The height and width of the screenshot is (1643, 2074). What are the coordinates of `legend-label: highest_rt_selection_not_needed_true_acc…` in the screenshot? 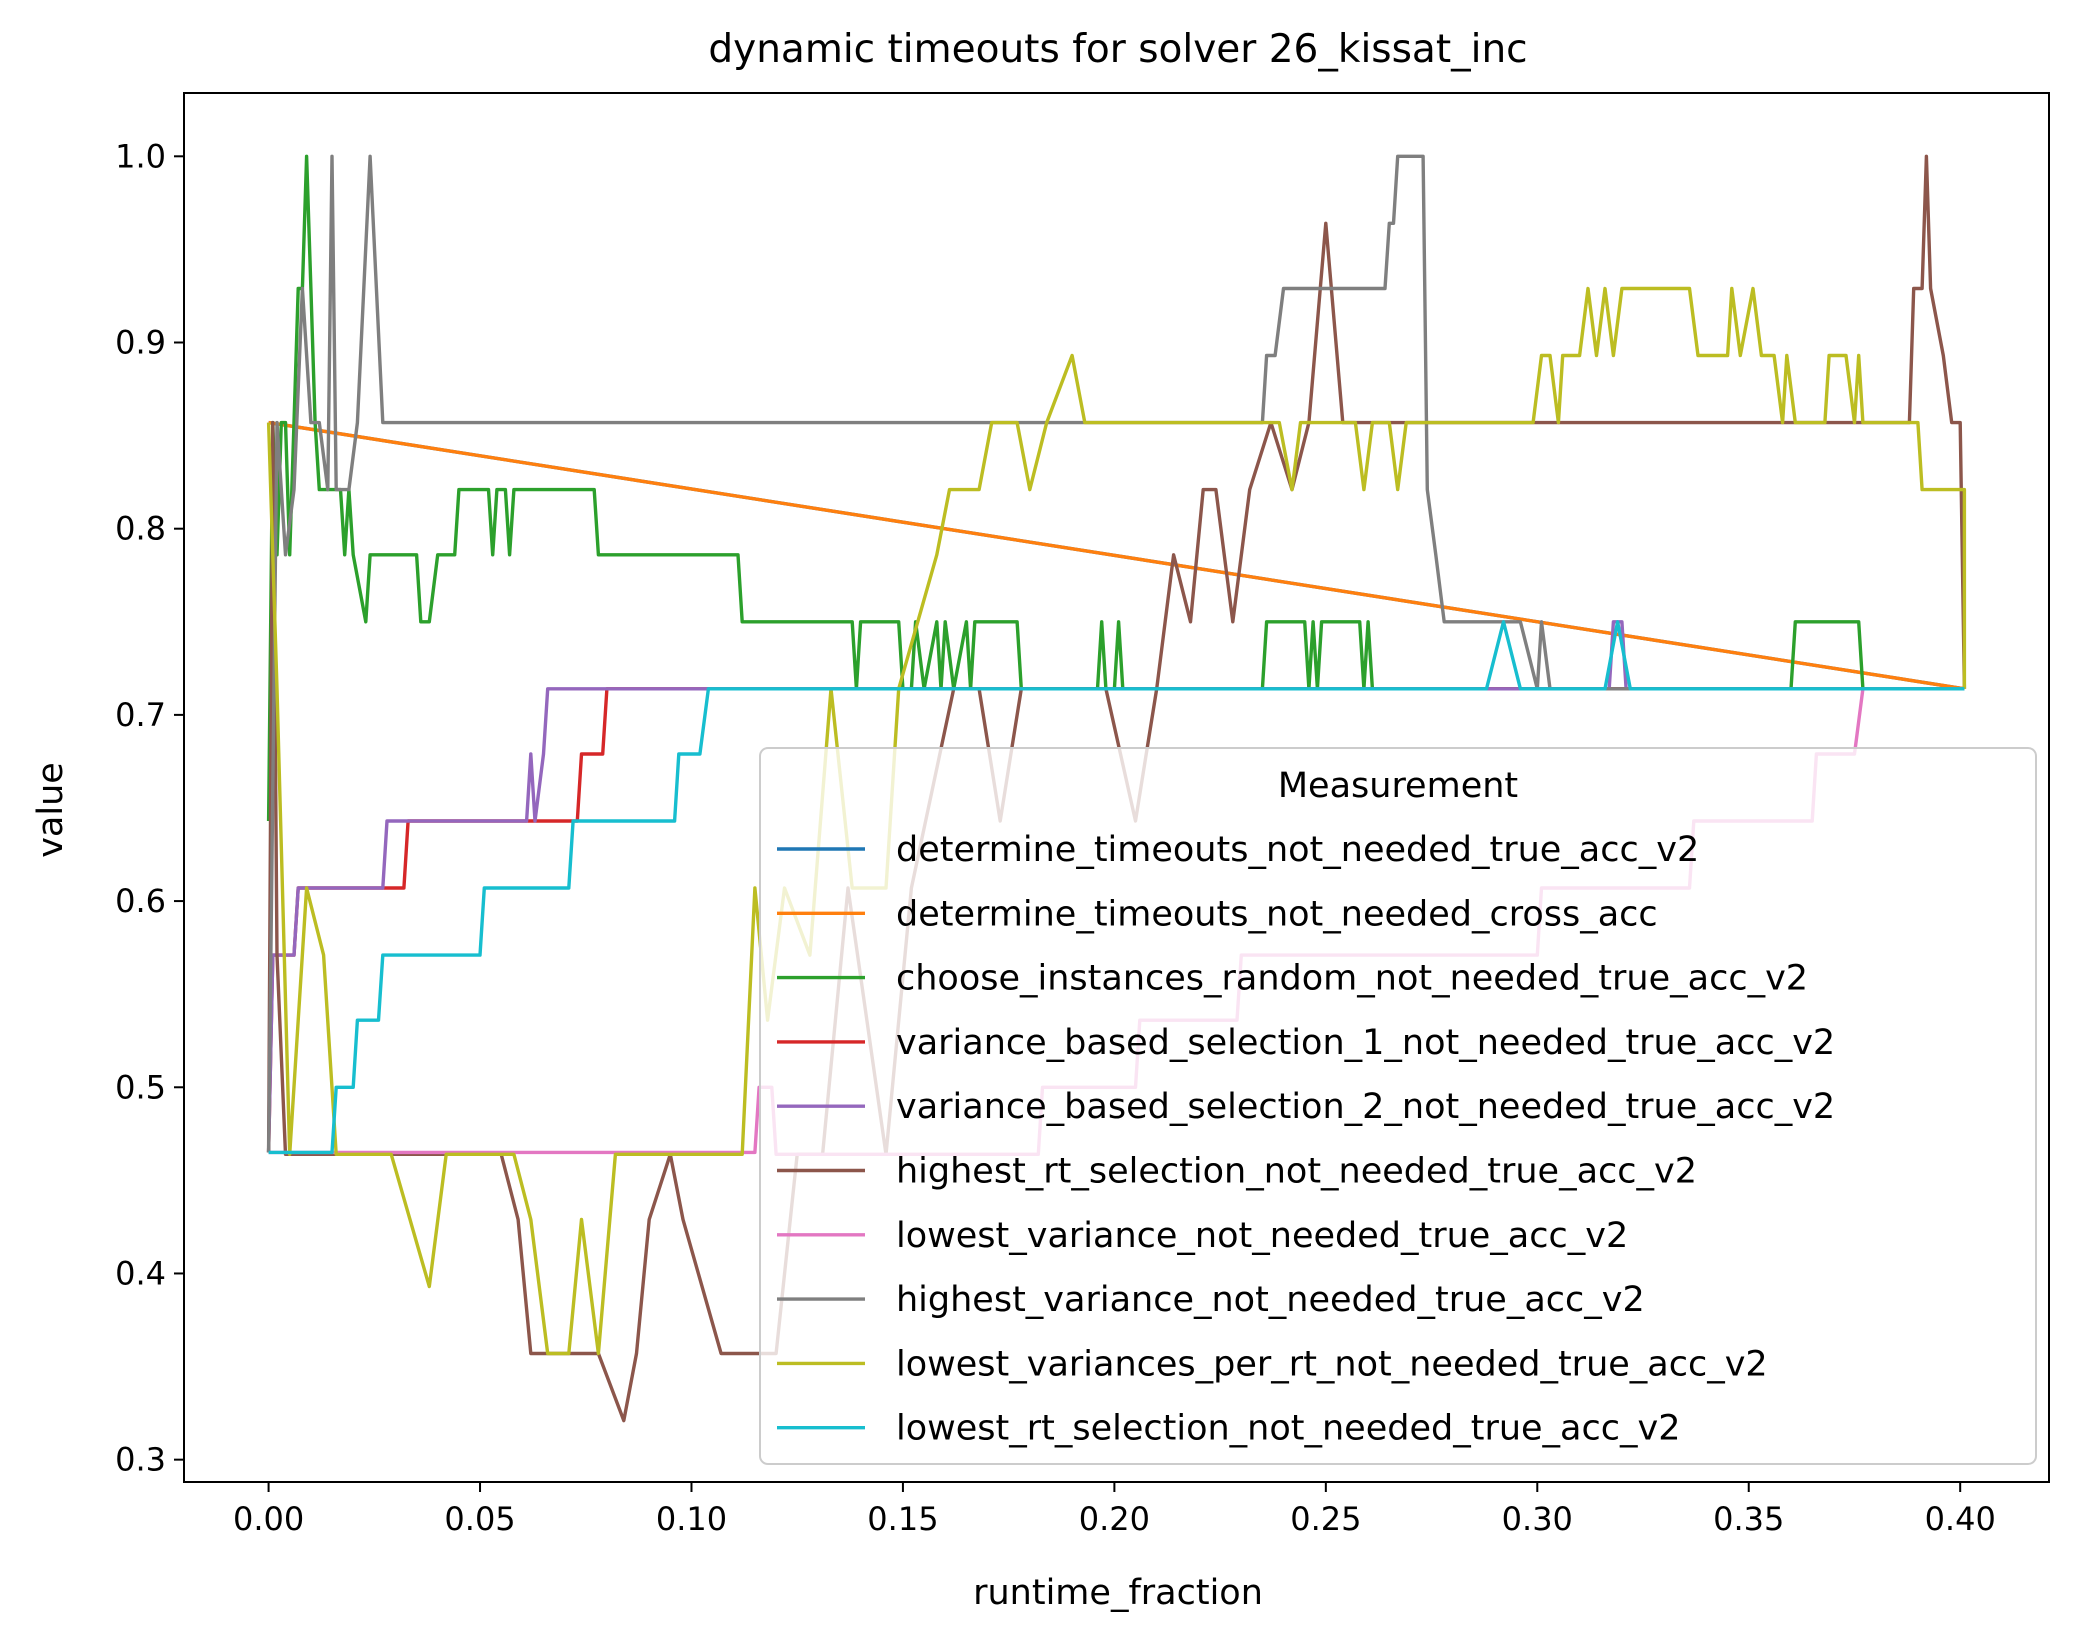 It's located at (1296, 1172).